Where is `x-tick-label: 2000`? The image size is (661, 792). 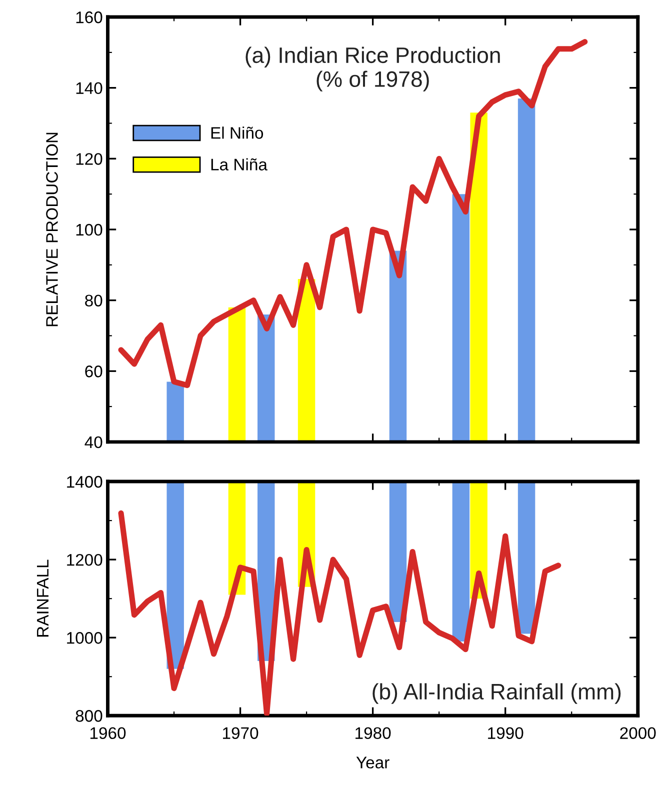
x-tick-label: 2000 is located at coordinates (638, 733).